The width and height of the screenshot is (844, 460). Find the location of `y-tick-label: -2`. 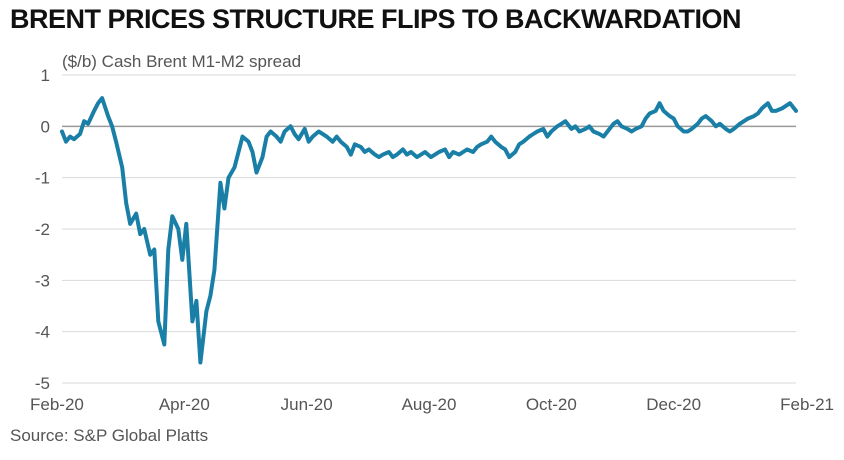

y-tick-label: -2 is located at coordinates (42, 229).